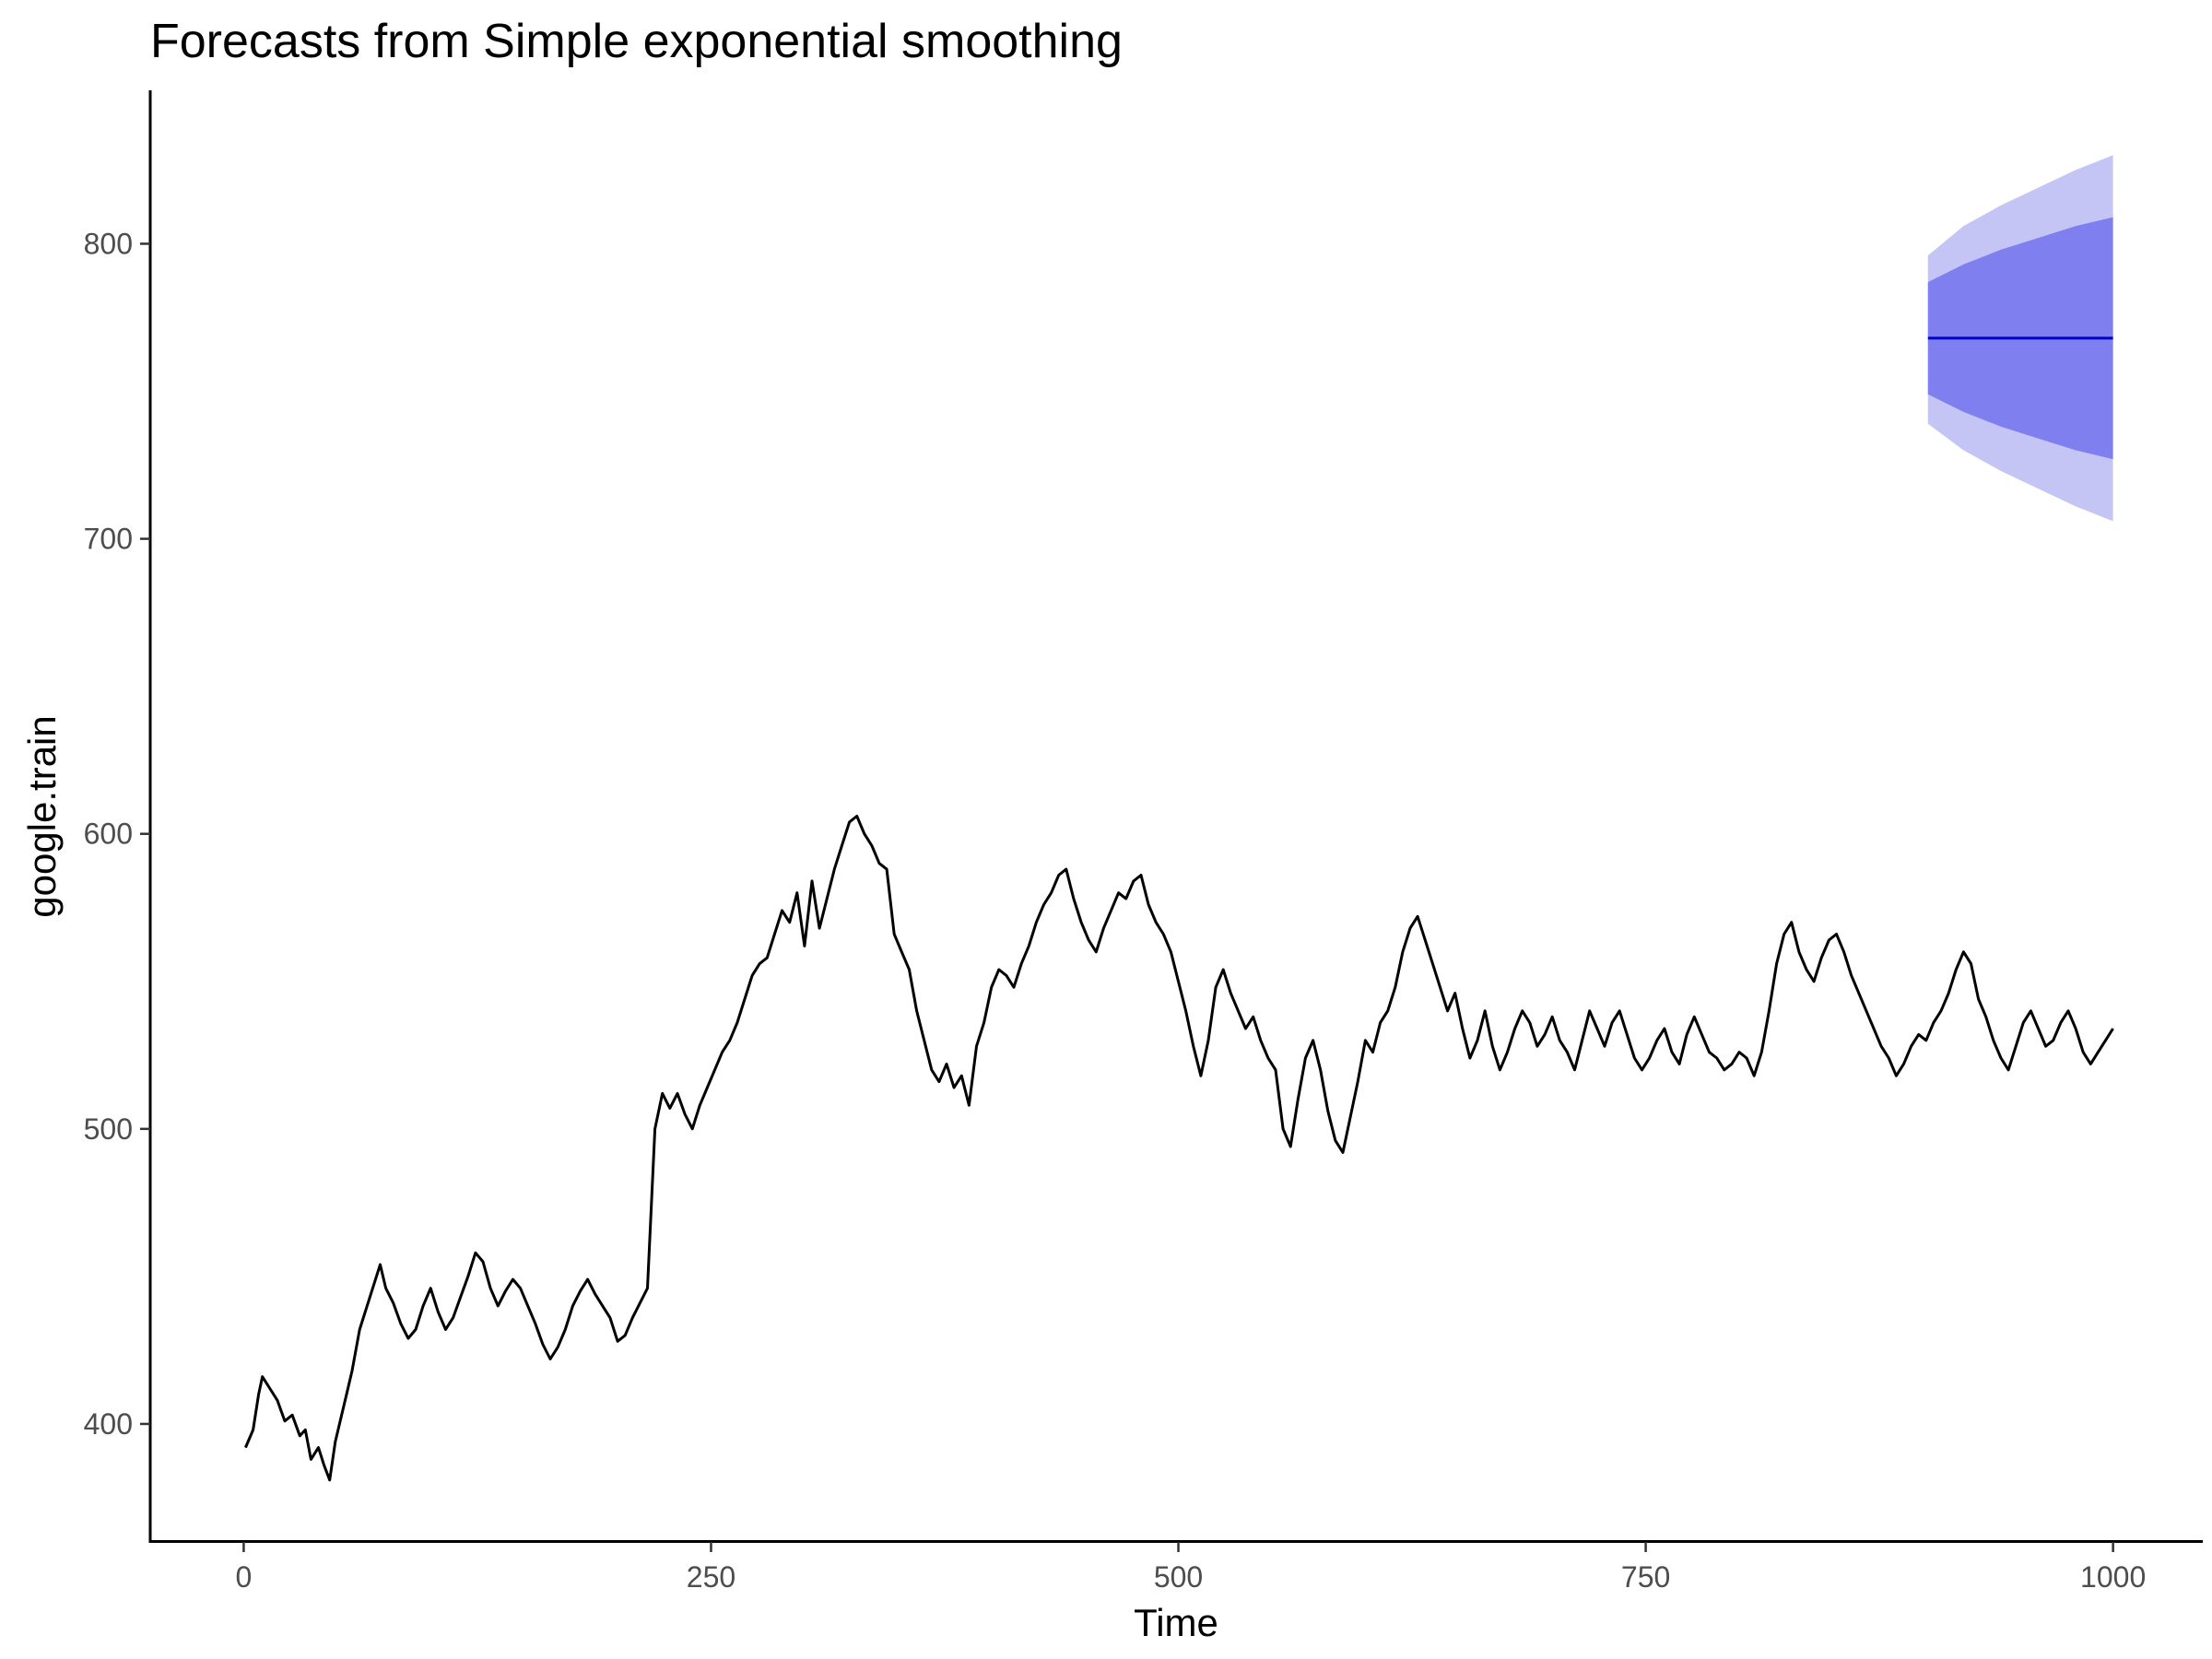  I want to click on y-tick-label: 500, so click(108, 1129).